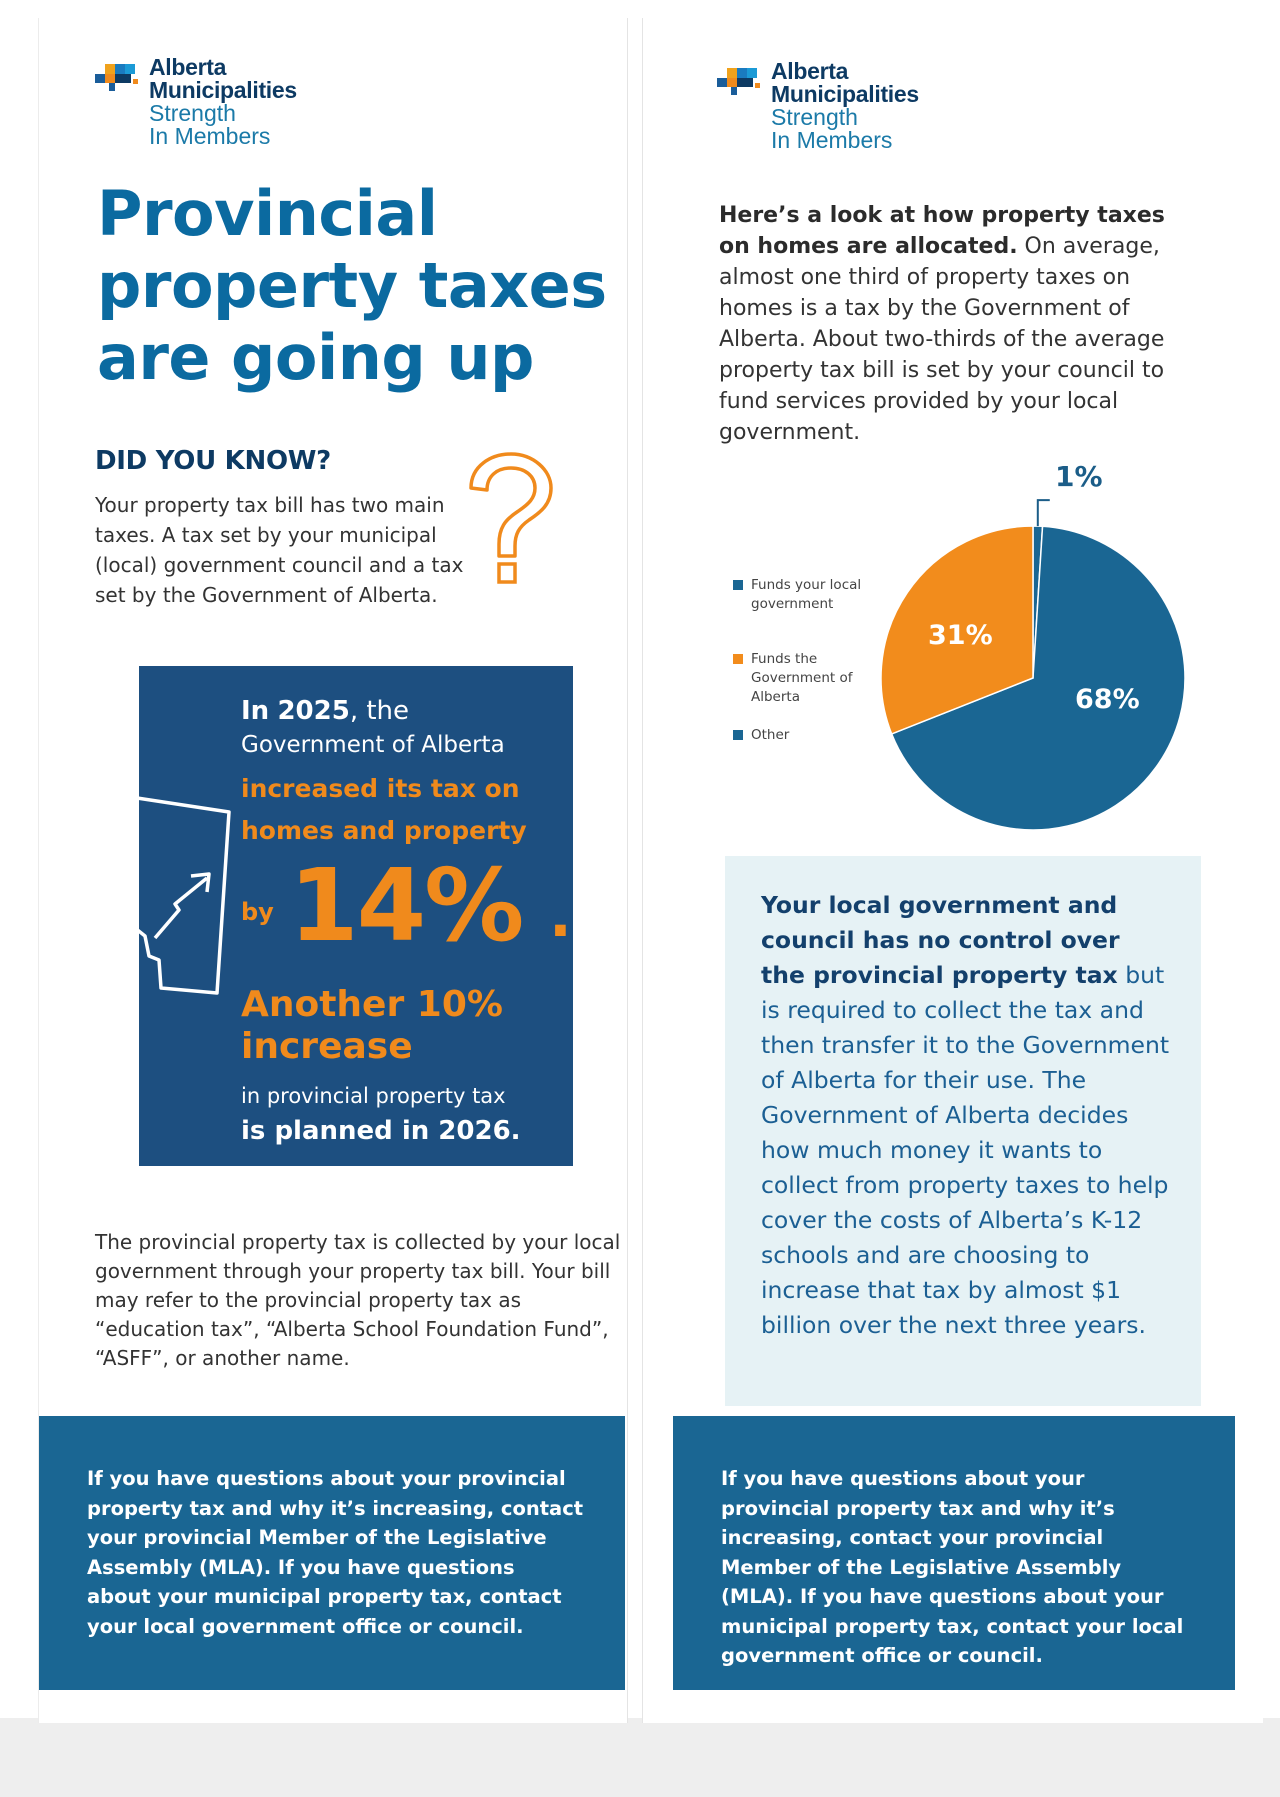 The width and height of the screenshot is (1280, 1797). Describe the element at coordinates (172, 895) in the screenshot. I see `alberta-map-icon` at that location.